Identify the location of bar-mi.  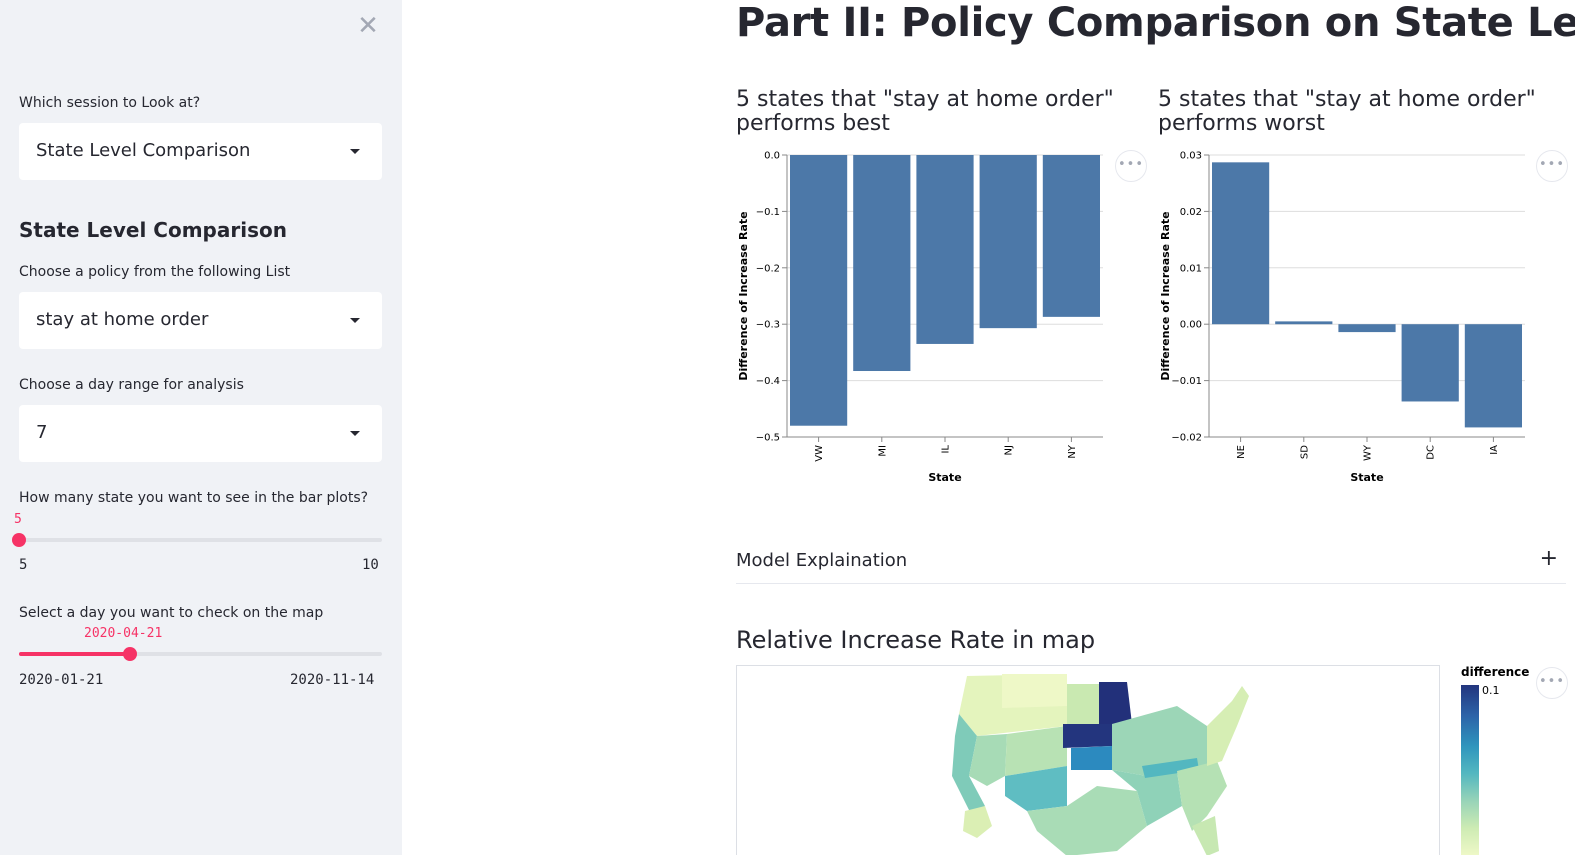
(882, 263).